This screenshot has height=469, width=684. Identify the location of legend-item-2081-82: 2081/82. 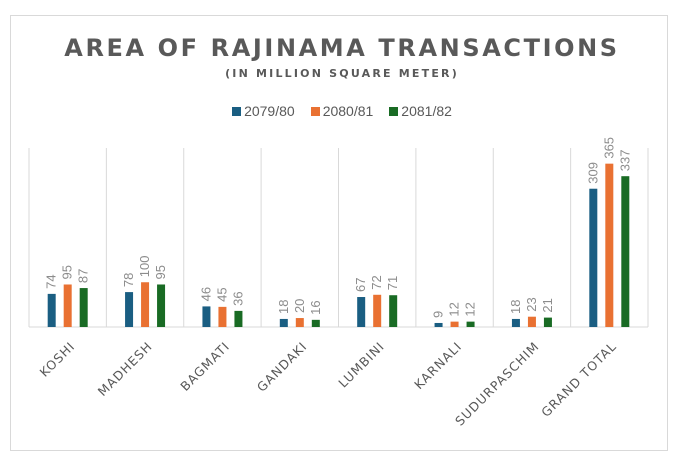
(420, 111).